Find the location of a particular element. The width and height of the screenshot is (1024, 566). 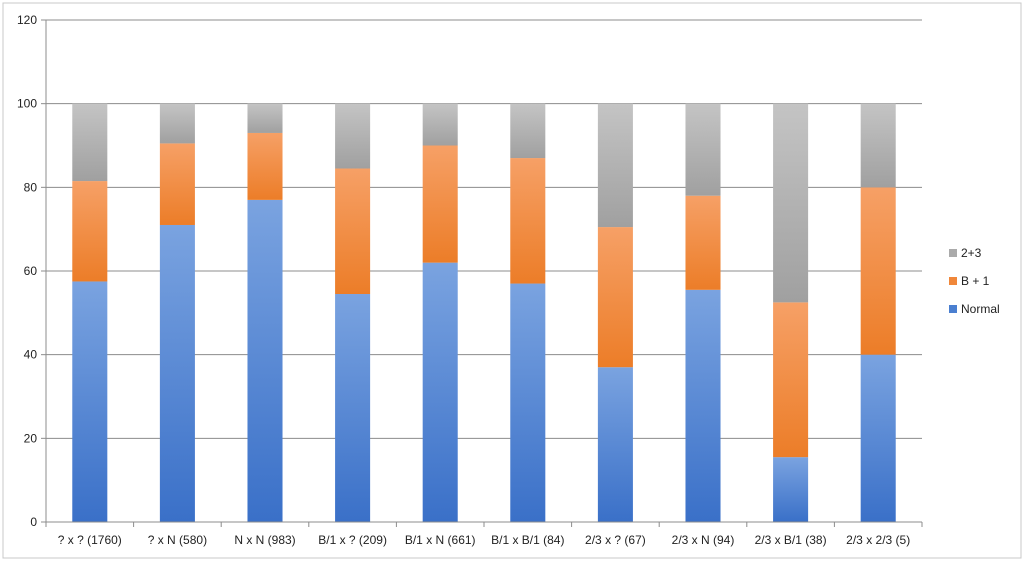

y-tick-label: 80 is located at coordinates (31, 187).